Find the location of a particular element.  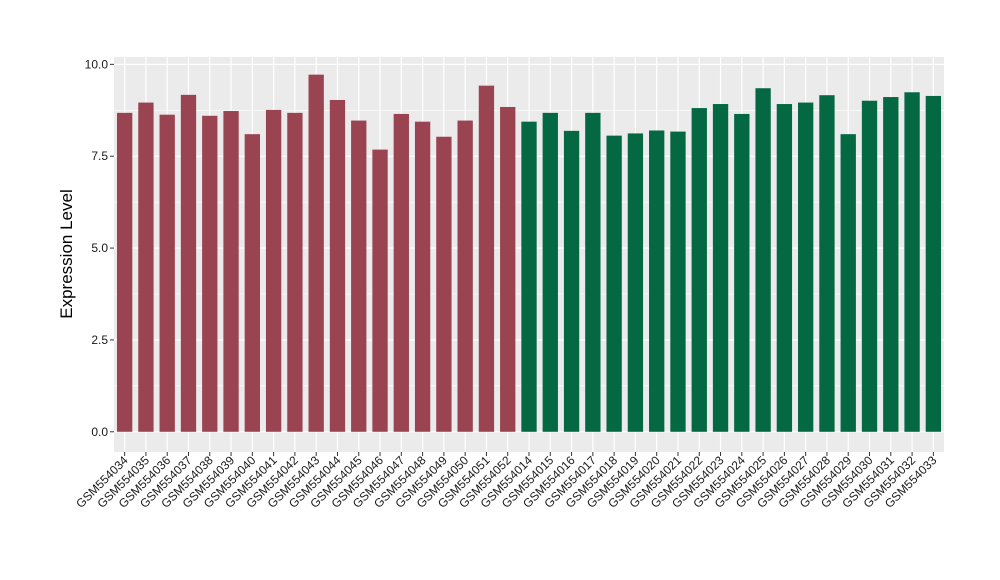

y-axis: 0.0 2.5 5.0 7.5 10.0 is located at coordinates (99, 248).